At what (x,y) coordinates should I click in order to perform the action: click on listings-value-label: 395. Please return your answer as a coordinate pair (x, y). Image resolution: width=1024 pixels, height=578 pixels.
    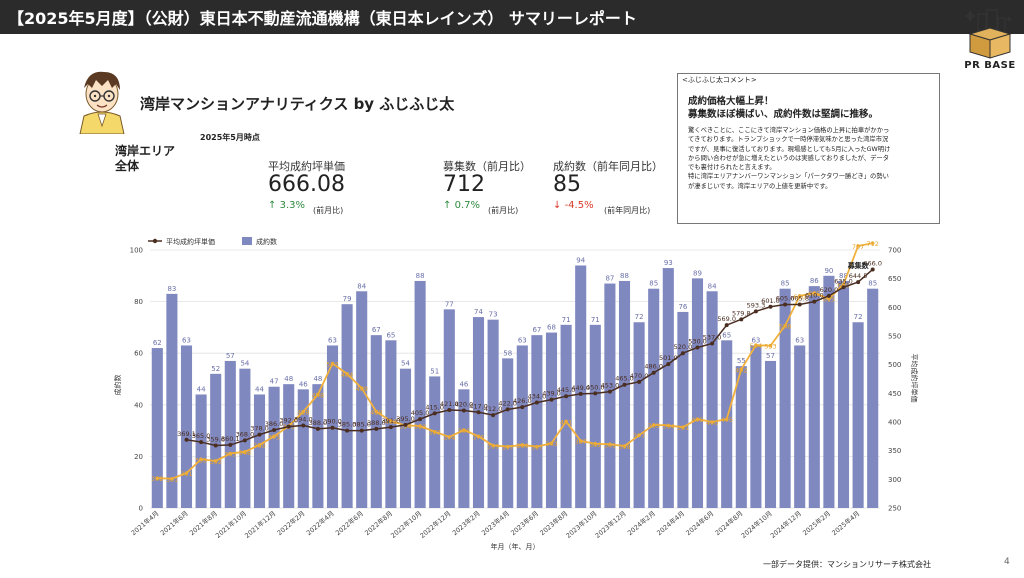
    Looking at the image, I should click on (653, 426).